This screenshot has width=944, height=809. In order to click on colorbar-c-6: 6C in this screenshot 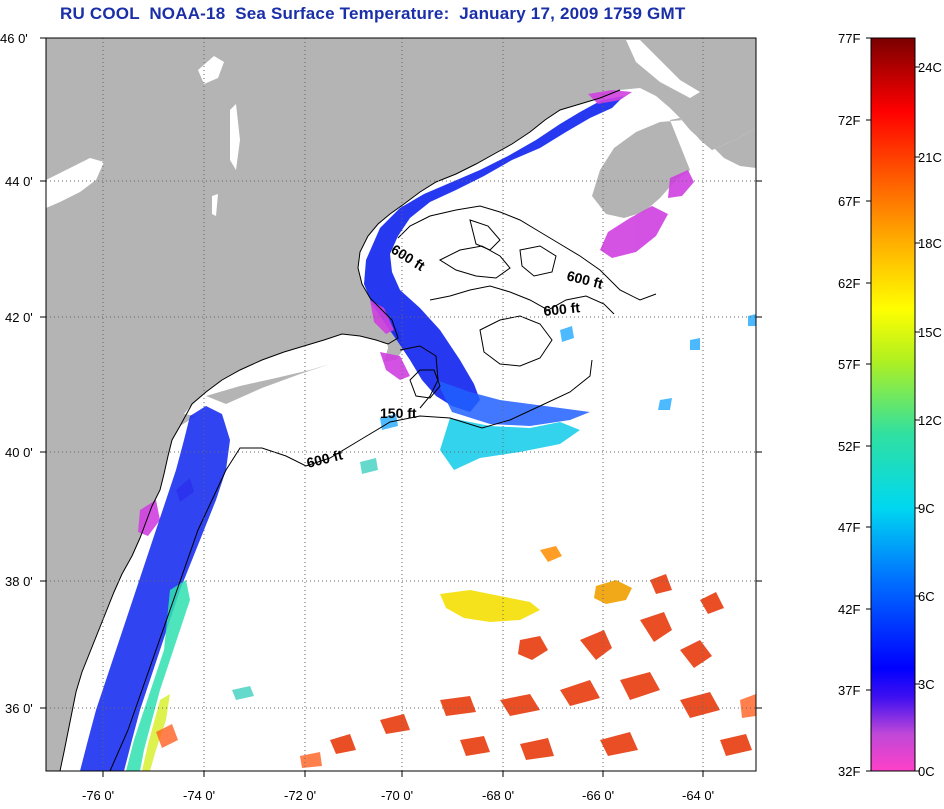, I will do `click(926, 596)`.